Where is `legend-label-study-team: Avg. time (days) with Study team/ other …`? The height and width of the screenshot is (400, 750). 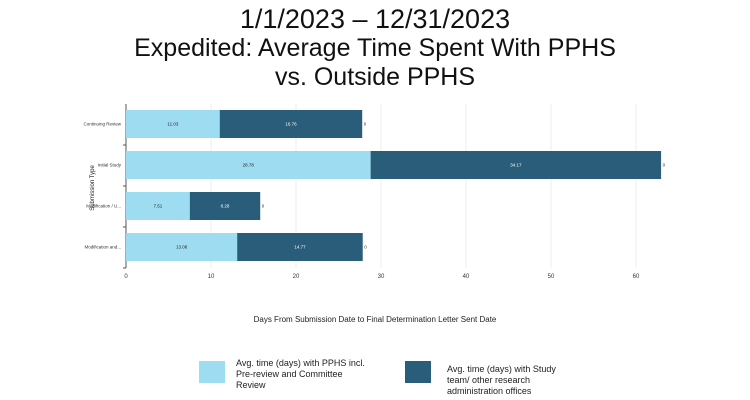
legend-label-study-team: Avg. time (days) with Study team/ other … is located at coordinates (501, 380).